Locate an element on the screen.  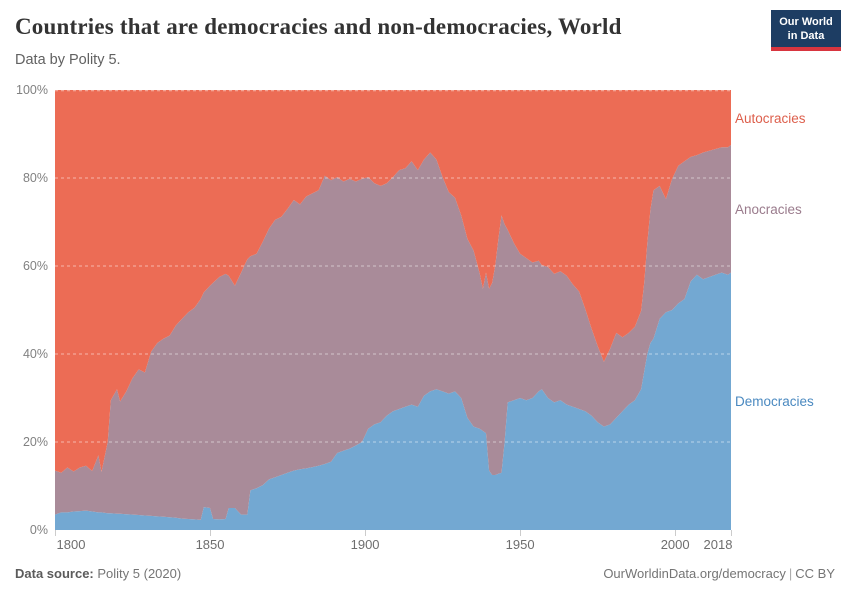
y-axis-tick-label-0%: 0% is located at coordinates (38, 530).